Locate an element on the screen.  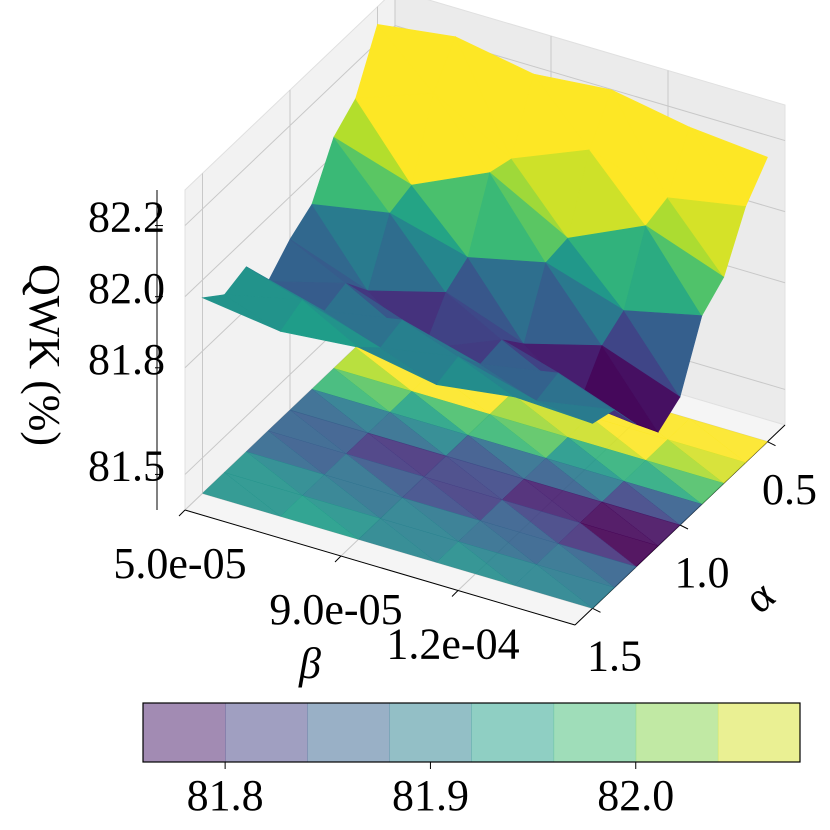
y-tick-label: 1.5 is located at coordinates (614, 655).